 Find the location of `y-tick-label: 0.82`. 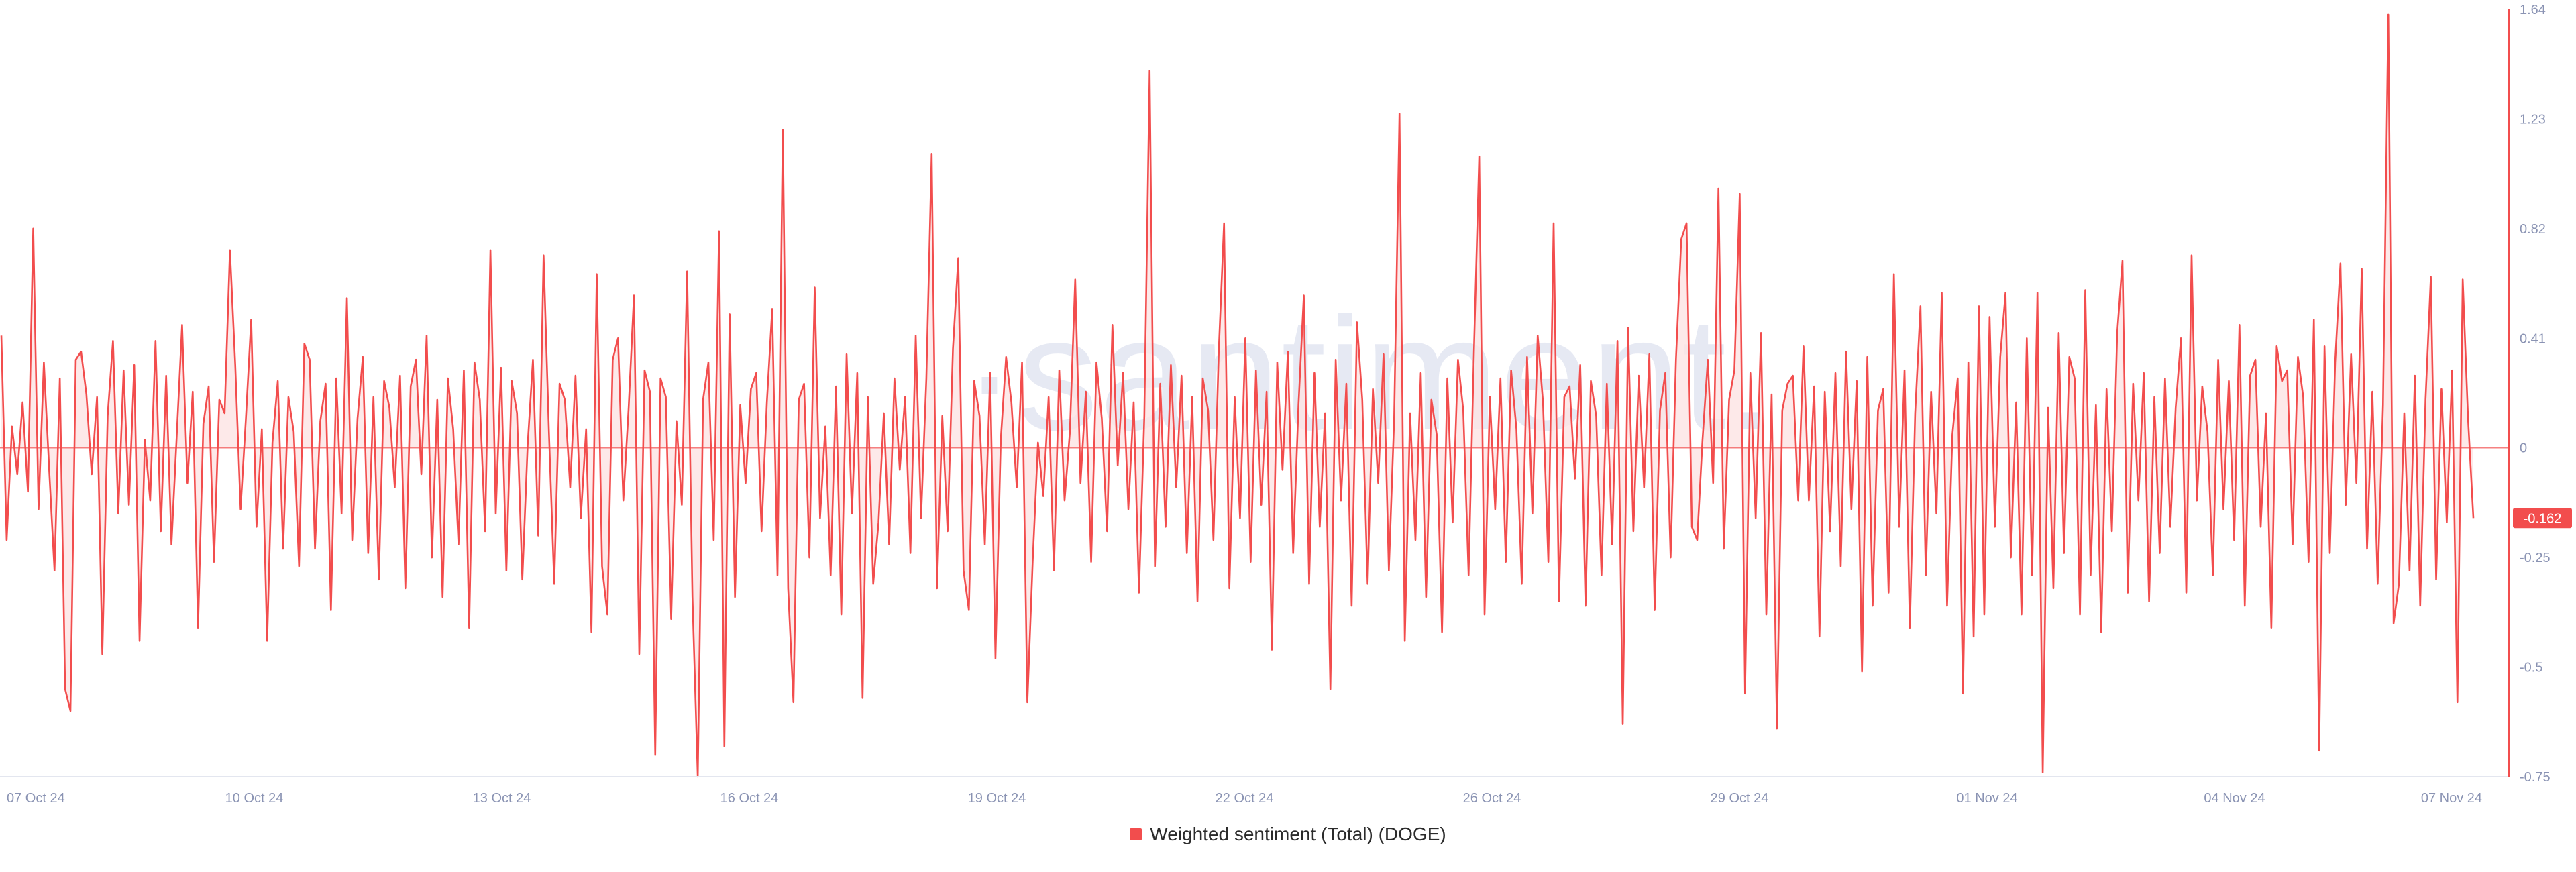

y-tick-label: 0.82 is located at coordinates (2533, 229).